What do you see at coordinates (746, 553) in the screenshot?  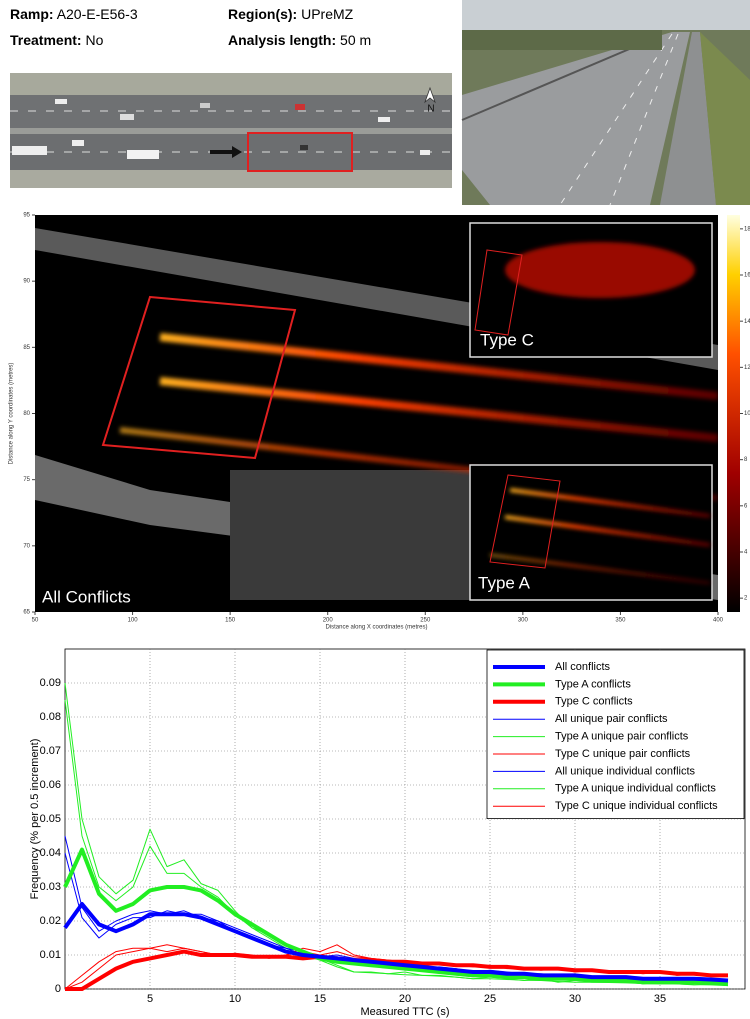 I see `colorbar-tick-label: 4` at bounding box center [746, 553].